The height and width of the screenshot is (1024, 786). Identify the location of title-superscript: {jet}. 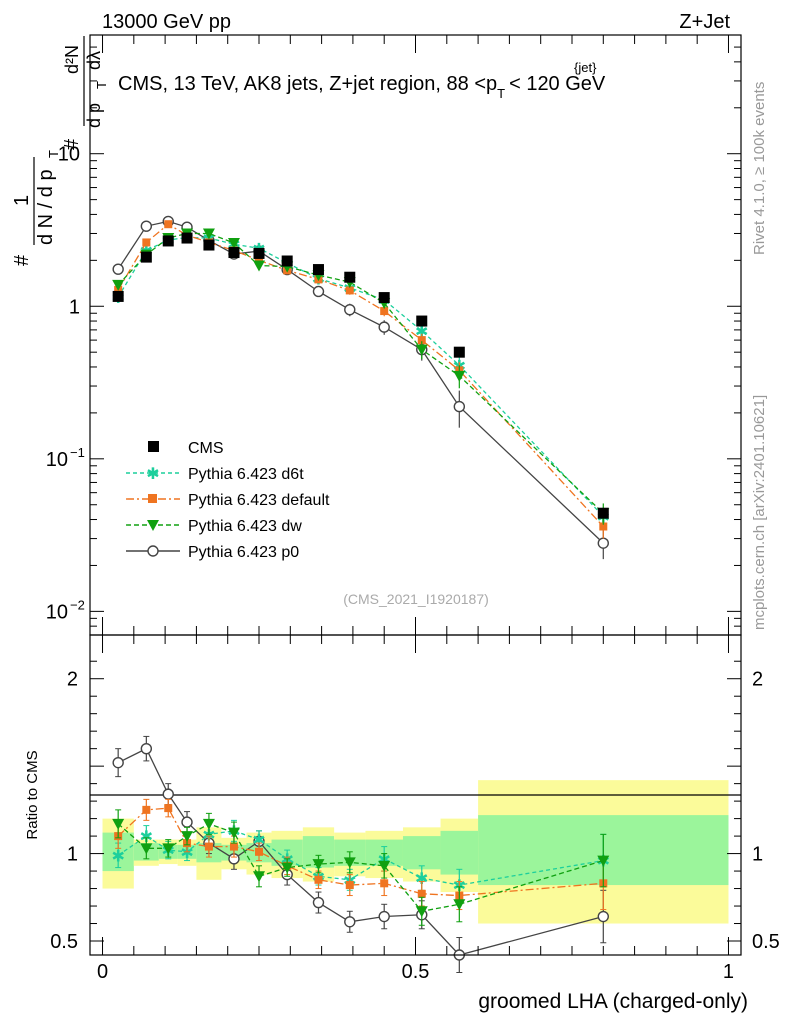
(585, 67).